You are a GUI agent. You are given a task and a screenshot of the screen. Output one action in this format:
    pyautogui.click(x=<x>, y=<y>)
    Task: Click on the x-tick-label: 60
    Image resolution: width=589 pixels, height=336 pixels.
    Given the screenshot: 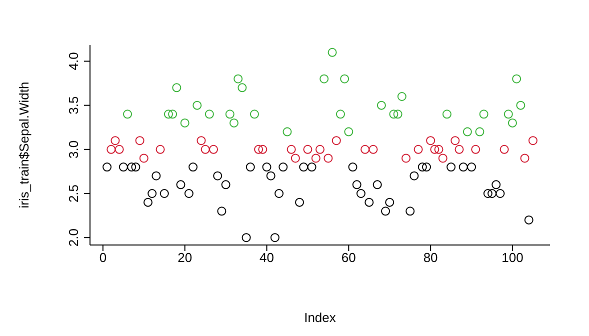 What is the action you would take?
    pyautogui.click(x=348, y=258)
    